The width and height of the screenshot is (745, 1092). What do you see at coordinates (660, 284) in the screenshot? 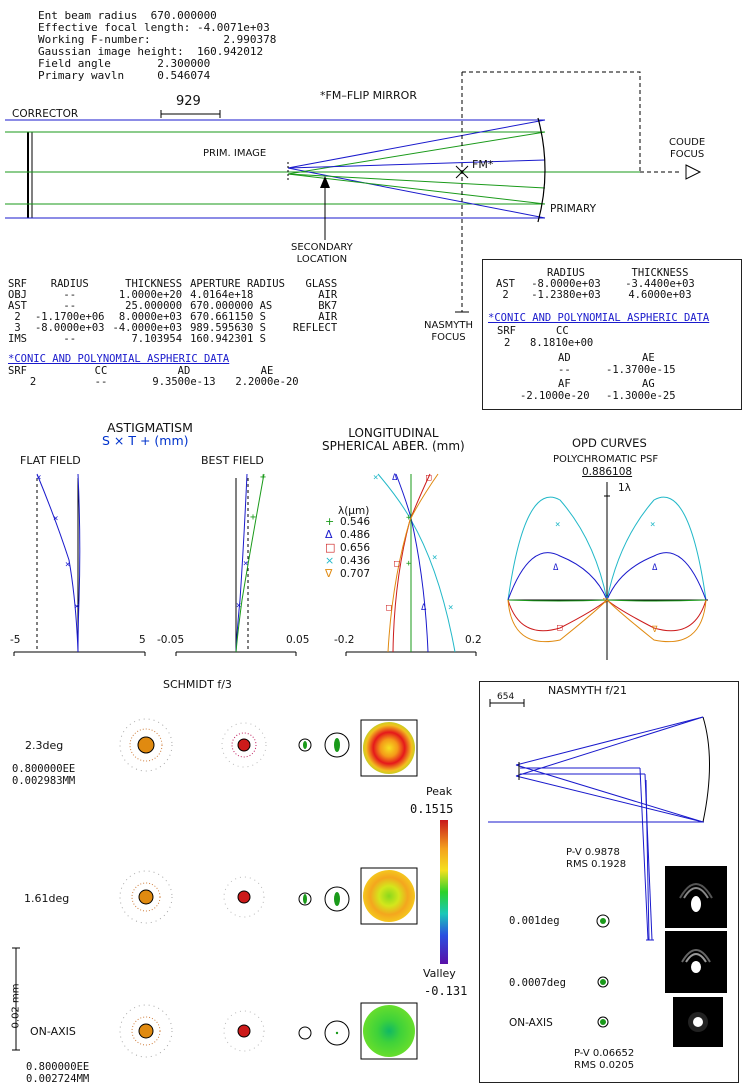
I see `cell: -3.4400e+03` at bounding box center [660, 284].